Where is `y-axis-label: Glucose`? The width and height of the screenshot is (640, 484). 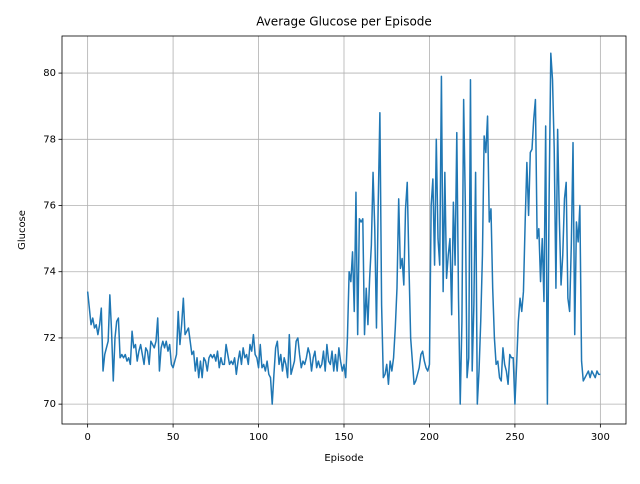 y-axis-label: Glucose is located at coordinates (22, 230).